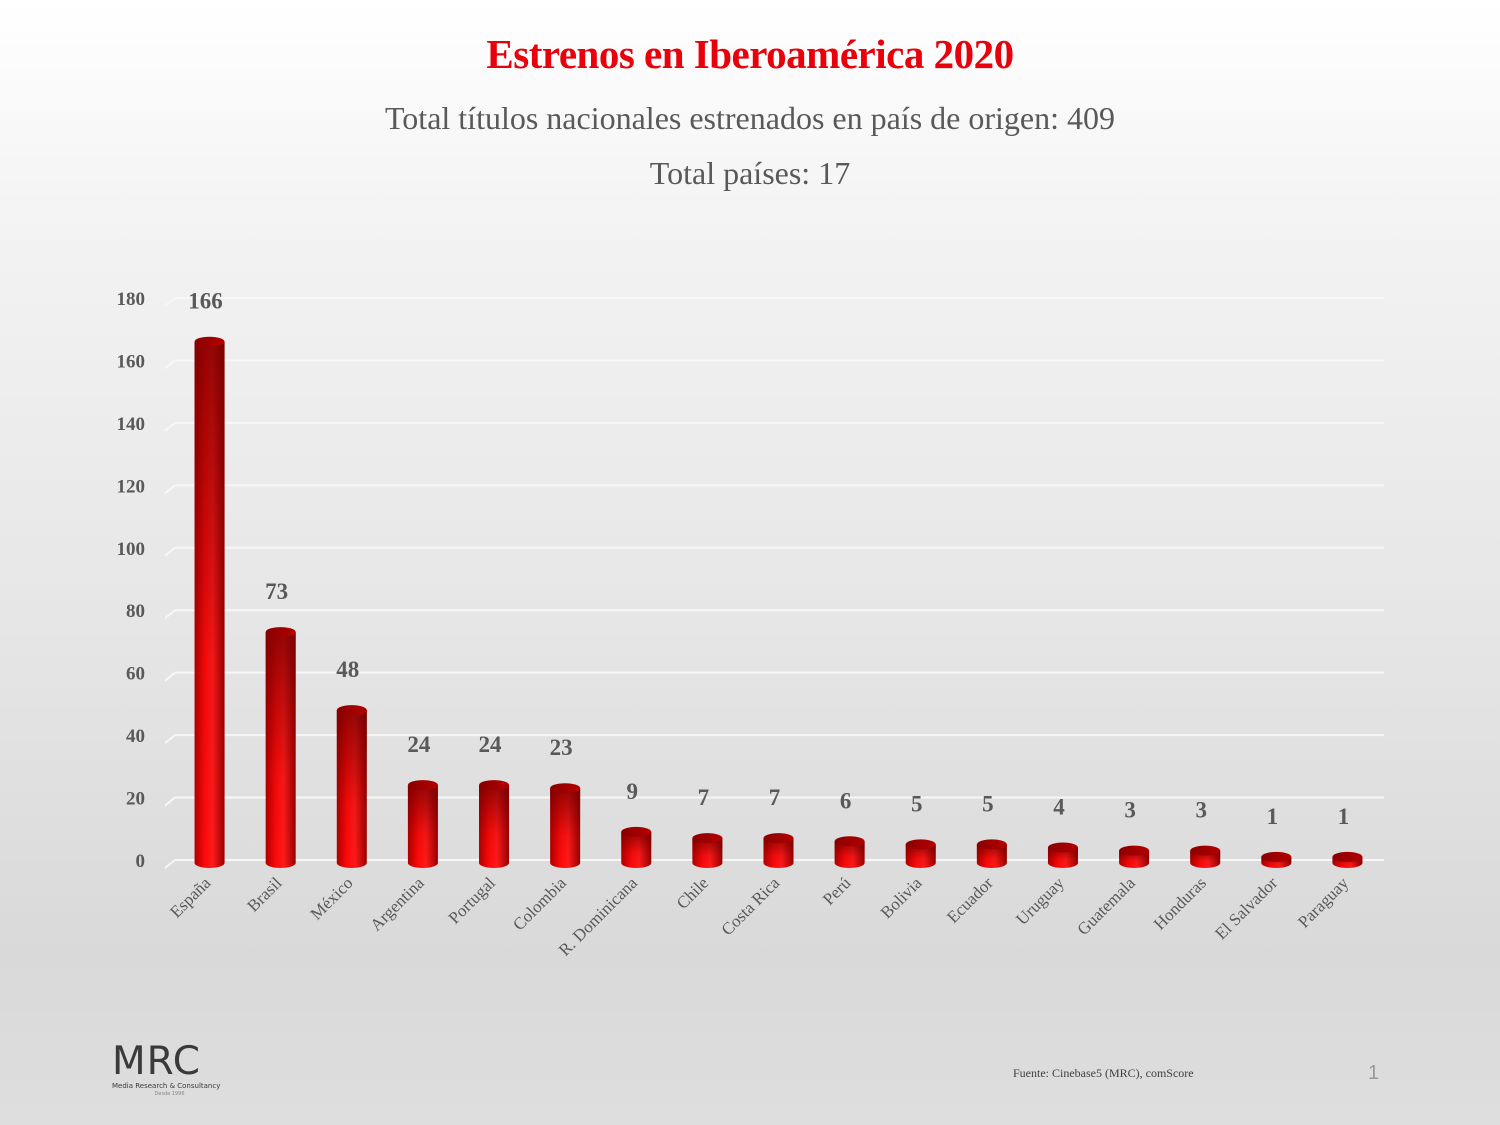 The height and width of the screenshot is (1125, 1500). What do you see at coordinates (135, 799) in the screenshot?
I see `y-tick-label: 20` at bounding box center [135, 799].